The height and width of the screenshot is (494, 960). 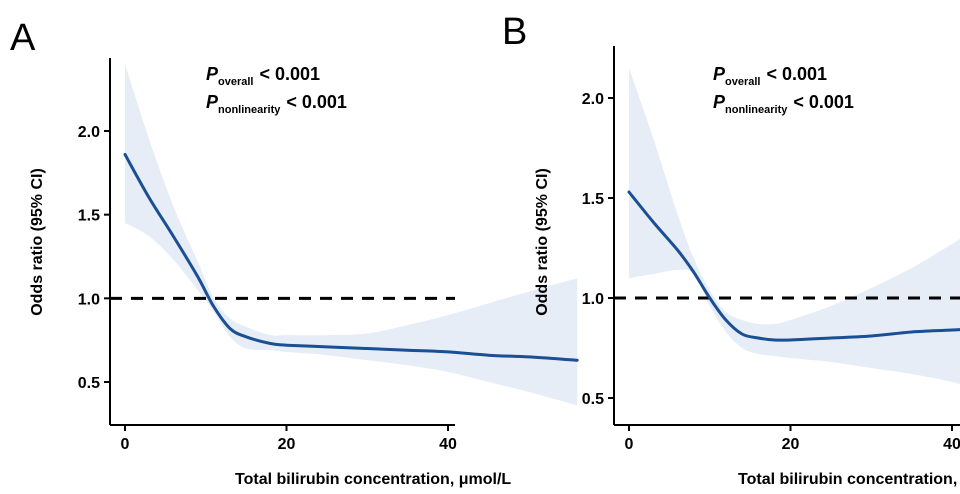 What do you see at coordinates (514, 32) in the screenshot?
I see `panel-letter: B` at bounding box center [514, 32].